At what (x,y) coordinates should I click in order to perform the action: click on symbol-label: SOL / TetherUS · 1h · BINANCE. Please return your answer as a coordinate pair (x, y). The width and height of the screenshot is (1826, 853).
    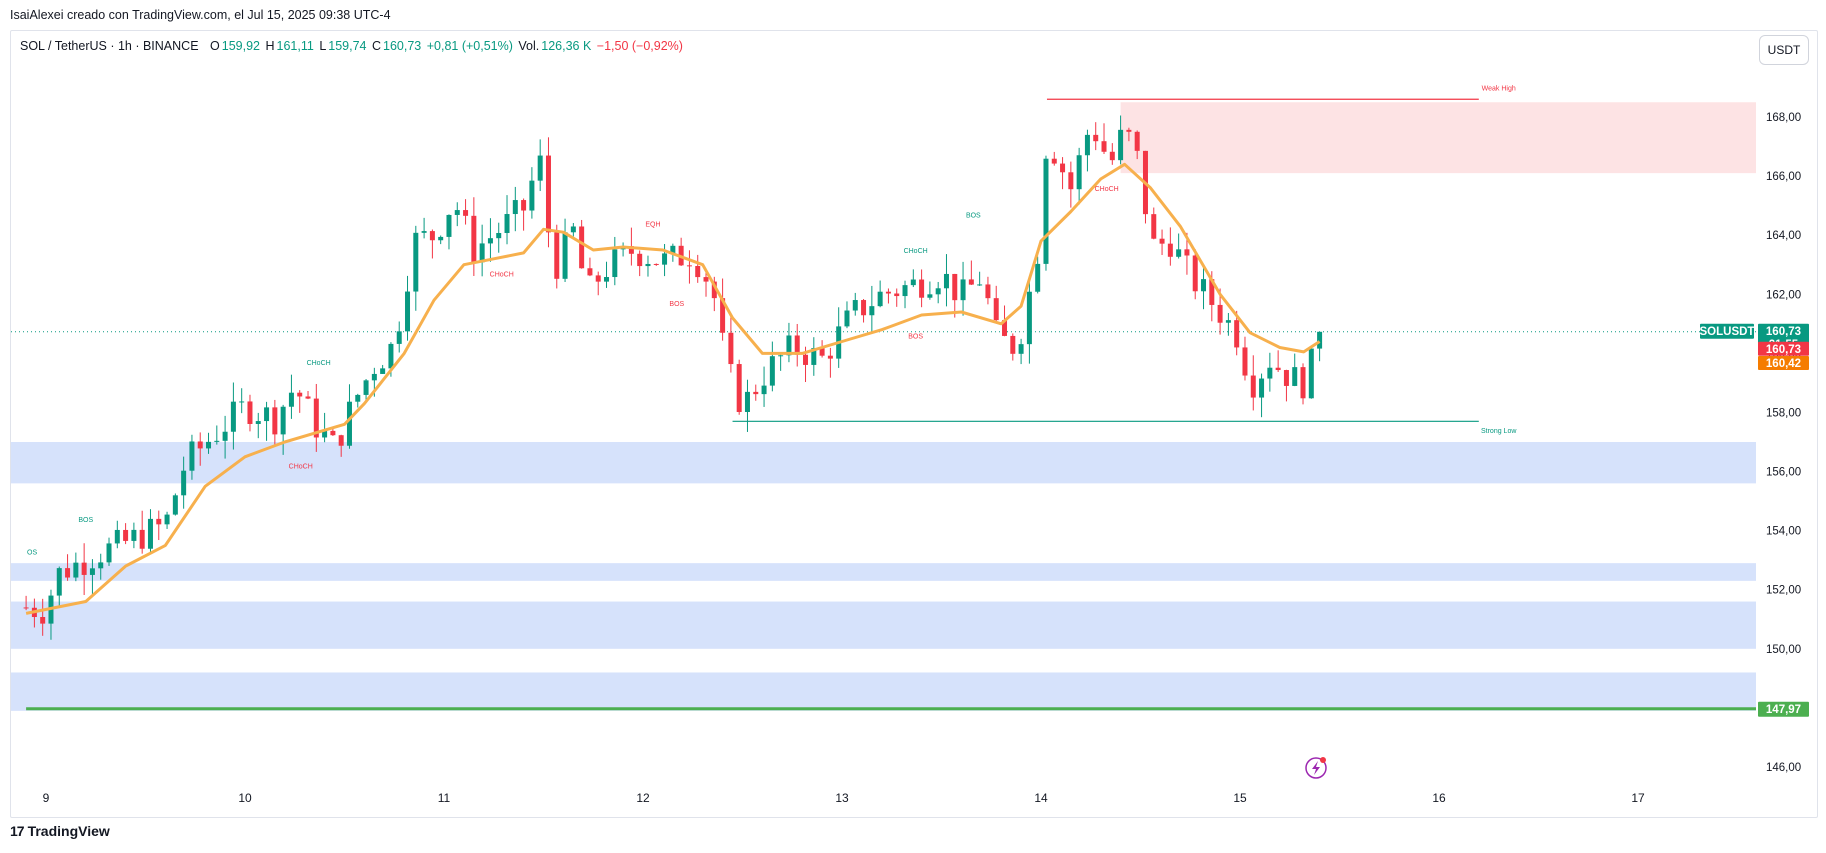
    Looking at the image, I should click on (109, 46).